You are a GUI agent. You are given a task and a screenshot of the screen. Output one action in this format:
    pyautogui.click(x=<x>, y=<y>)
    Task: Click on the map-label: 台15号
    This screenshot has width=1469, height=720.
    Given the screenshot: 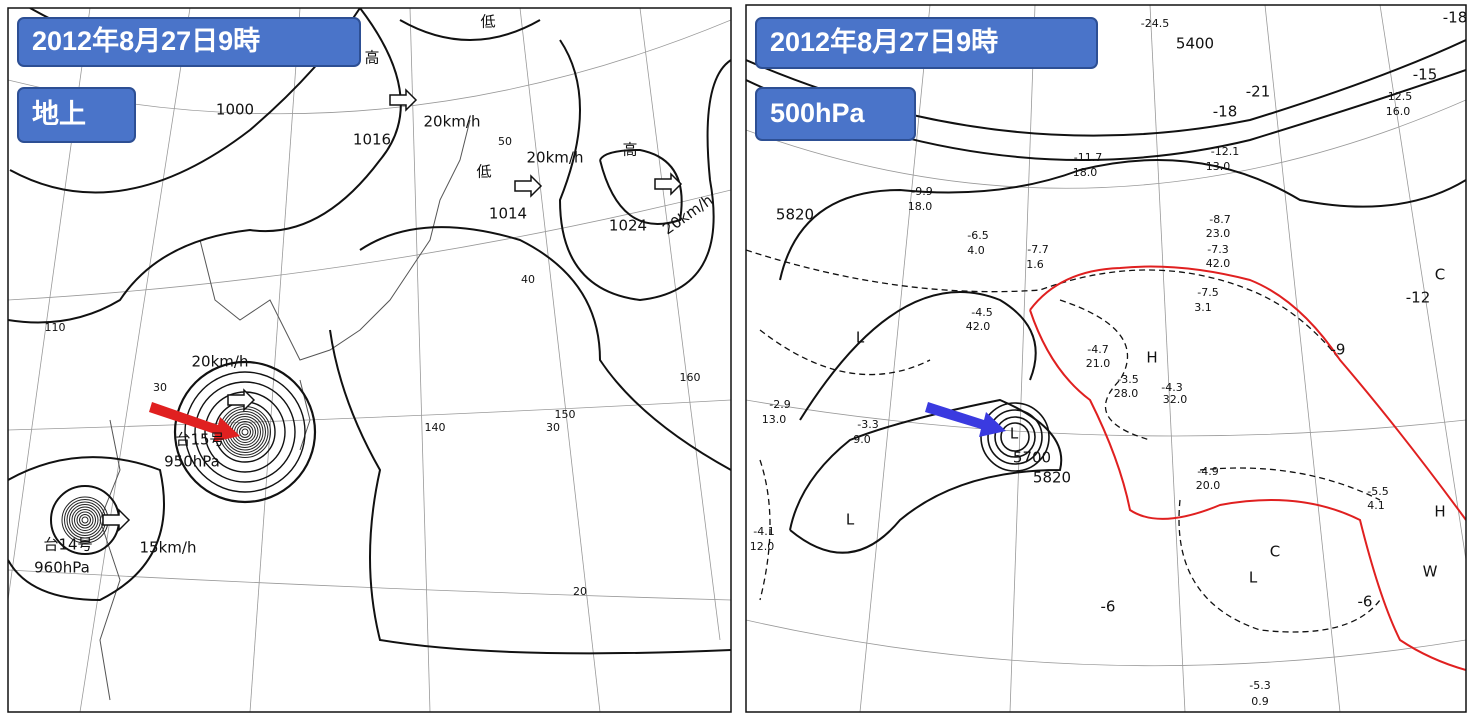 What is the action you would take?
    pyautogui.click(x=199, y=440)
    